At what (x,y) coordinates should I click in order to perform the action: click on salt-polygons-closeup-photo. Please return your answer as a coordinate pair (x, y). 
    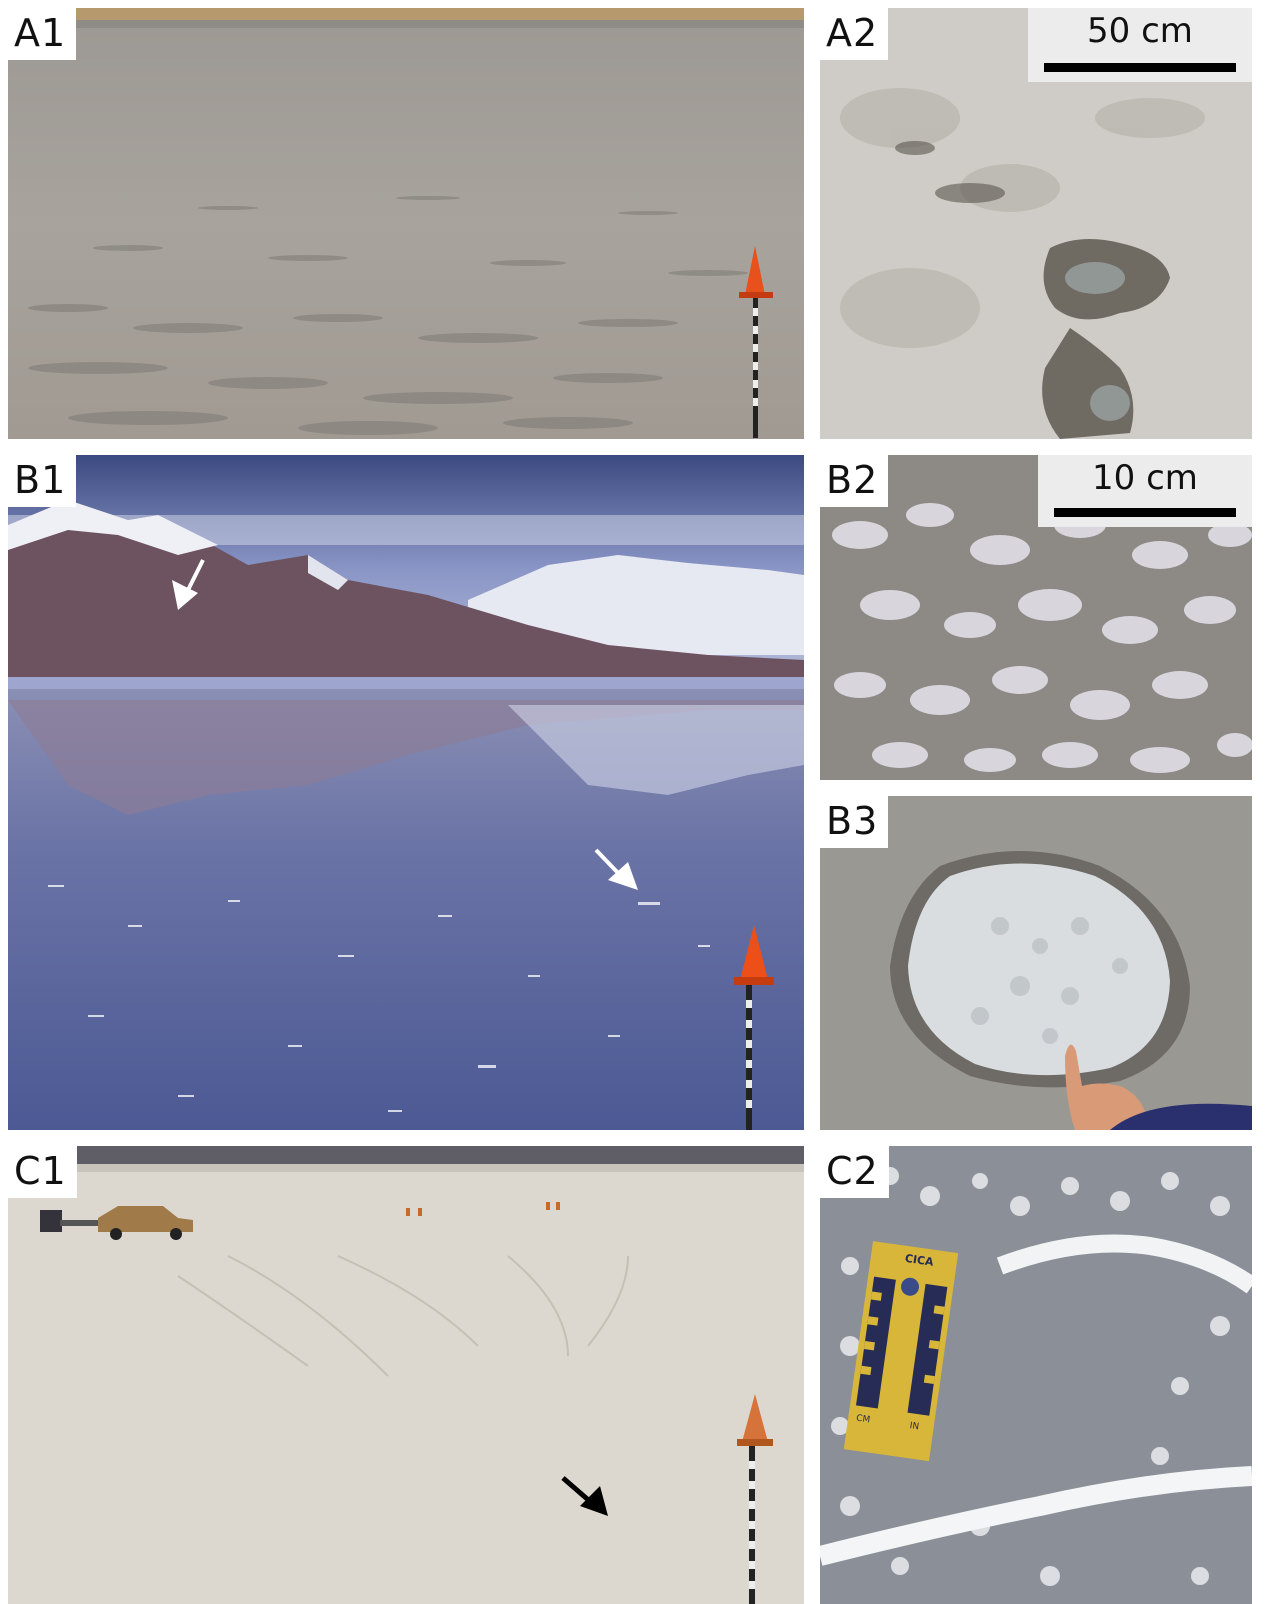
    Looking at the image, I should click on (1036, 617).